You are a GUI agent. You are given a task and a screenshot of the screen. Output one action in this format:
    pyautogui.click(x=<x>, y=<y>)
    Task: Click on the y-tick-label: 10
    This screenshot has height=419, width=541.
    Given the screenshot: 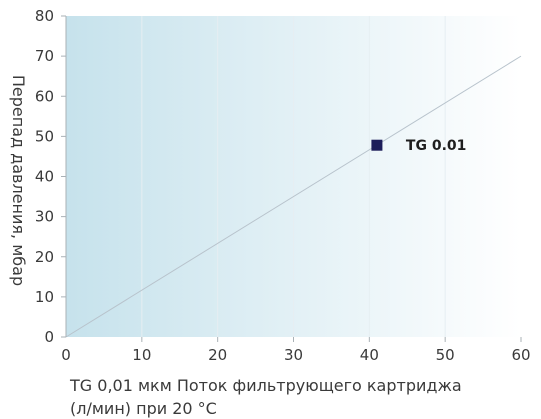 What is the action you would take?
    pyautogui.click(x=44, y=297)
    